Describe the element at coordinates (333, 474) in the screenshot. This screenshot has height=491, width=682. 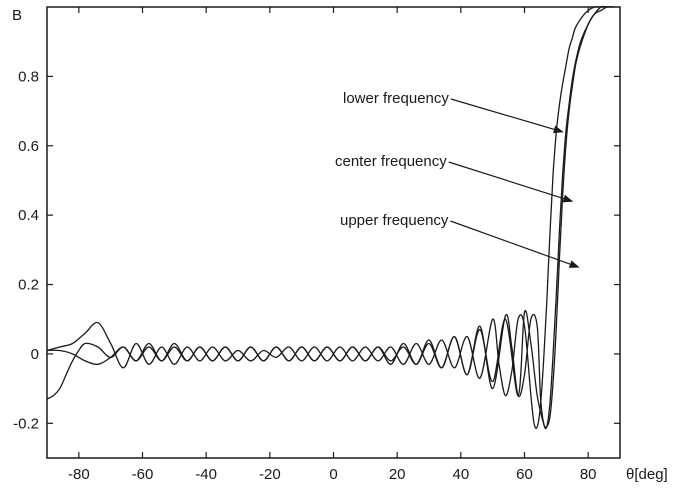
I see `x-tick-label: 0` at that location.